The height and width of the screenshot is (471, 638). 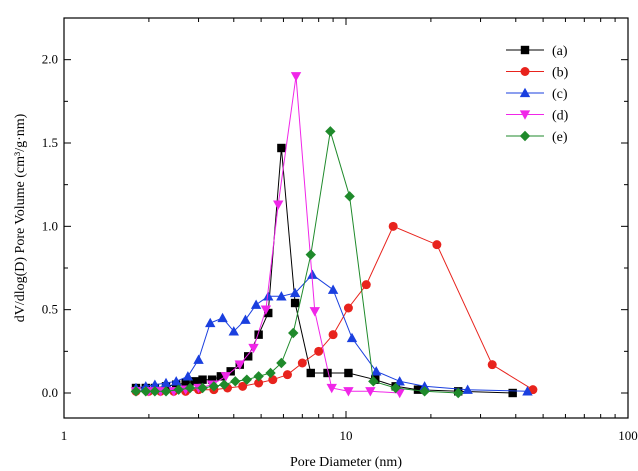 What do you see at coordinates (560, 73) in the screenshot?
I see `legend-label: (b)` at bounding box center [560, 73].